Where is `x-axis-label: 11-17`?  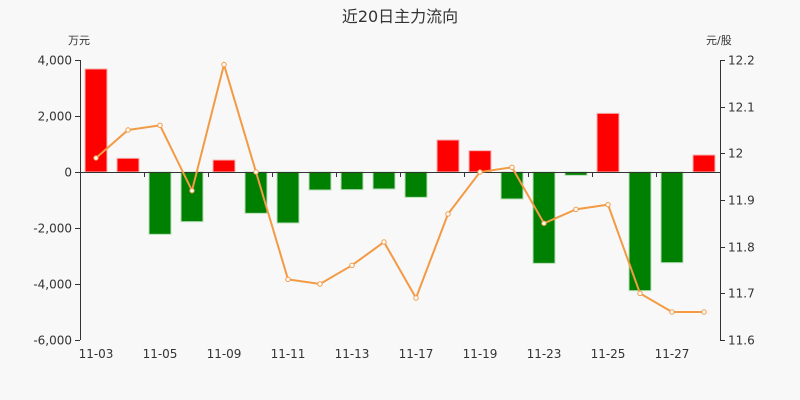
x-axis-label: 11-17 is located at coordinates (416, 354).